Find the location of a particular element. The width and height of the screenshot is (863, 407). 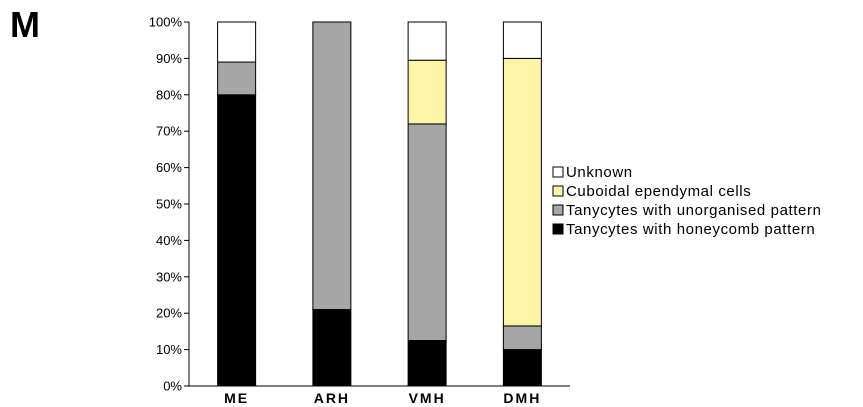

legend-item: Unknown is located at coordinates (592, 172).